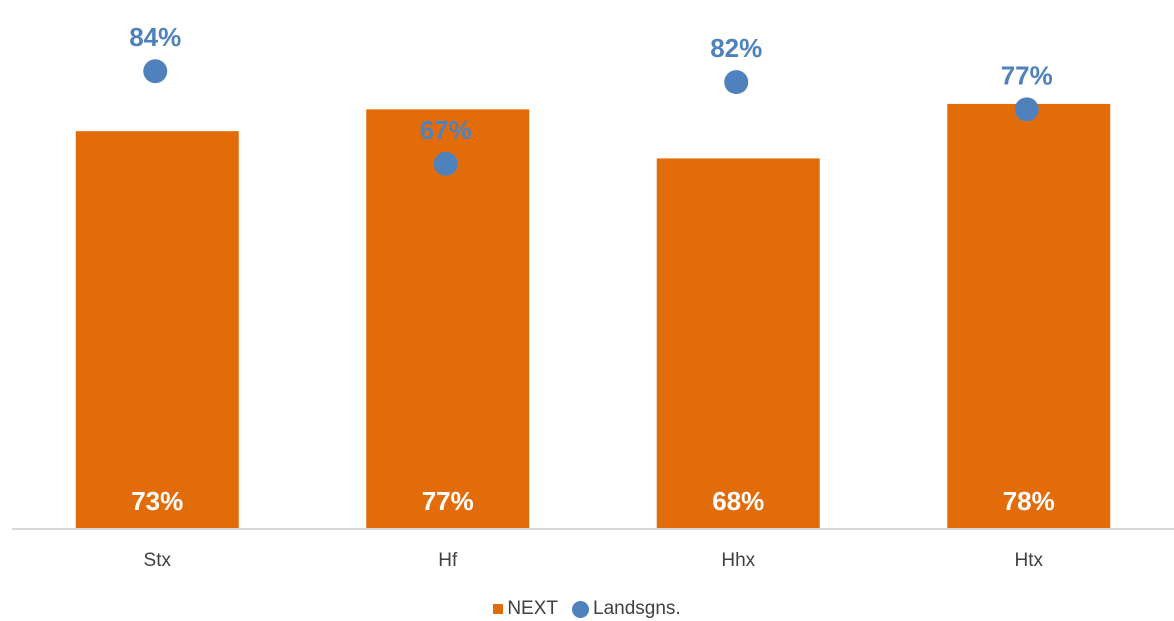 The width and height of the screenshot is (1174, 621). What do you see at coordinates (155, 71) in the screenshot?
I see `marker-stx` at bounding box center [155, 71].